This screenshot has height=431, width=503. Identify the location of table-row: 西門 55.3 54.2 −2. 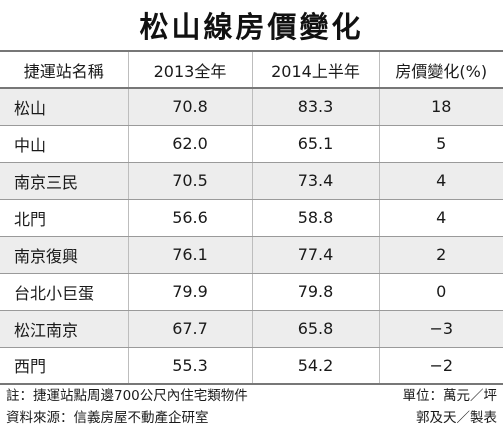
(251, 366).